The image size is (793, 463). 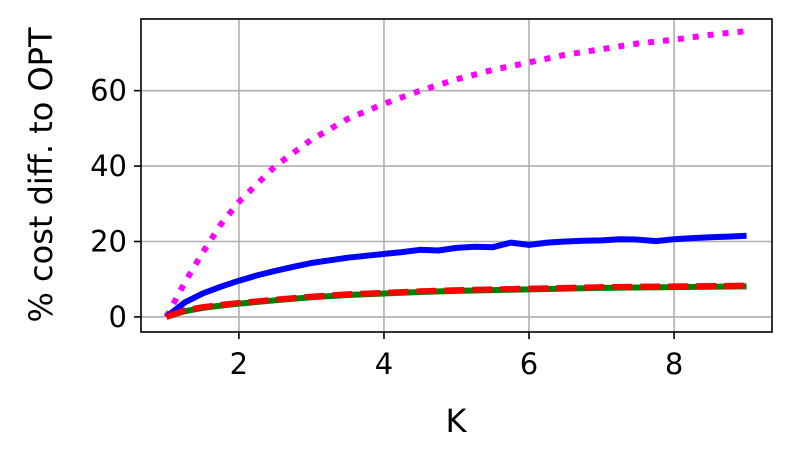 I want to click on y-tick-label: 20, so click(x=108, y=241).